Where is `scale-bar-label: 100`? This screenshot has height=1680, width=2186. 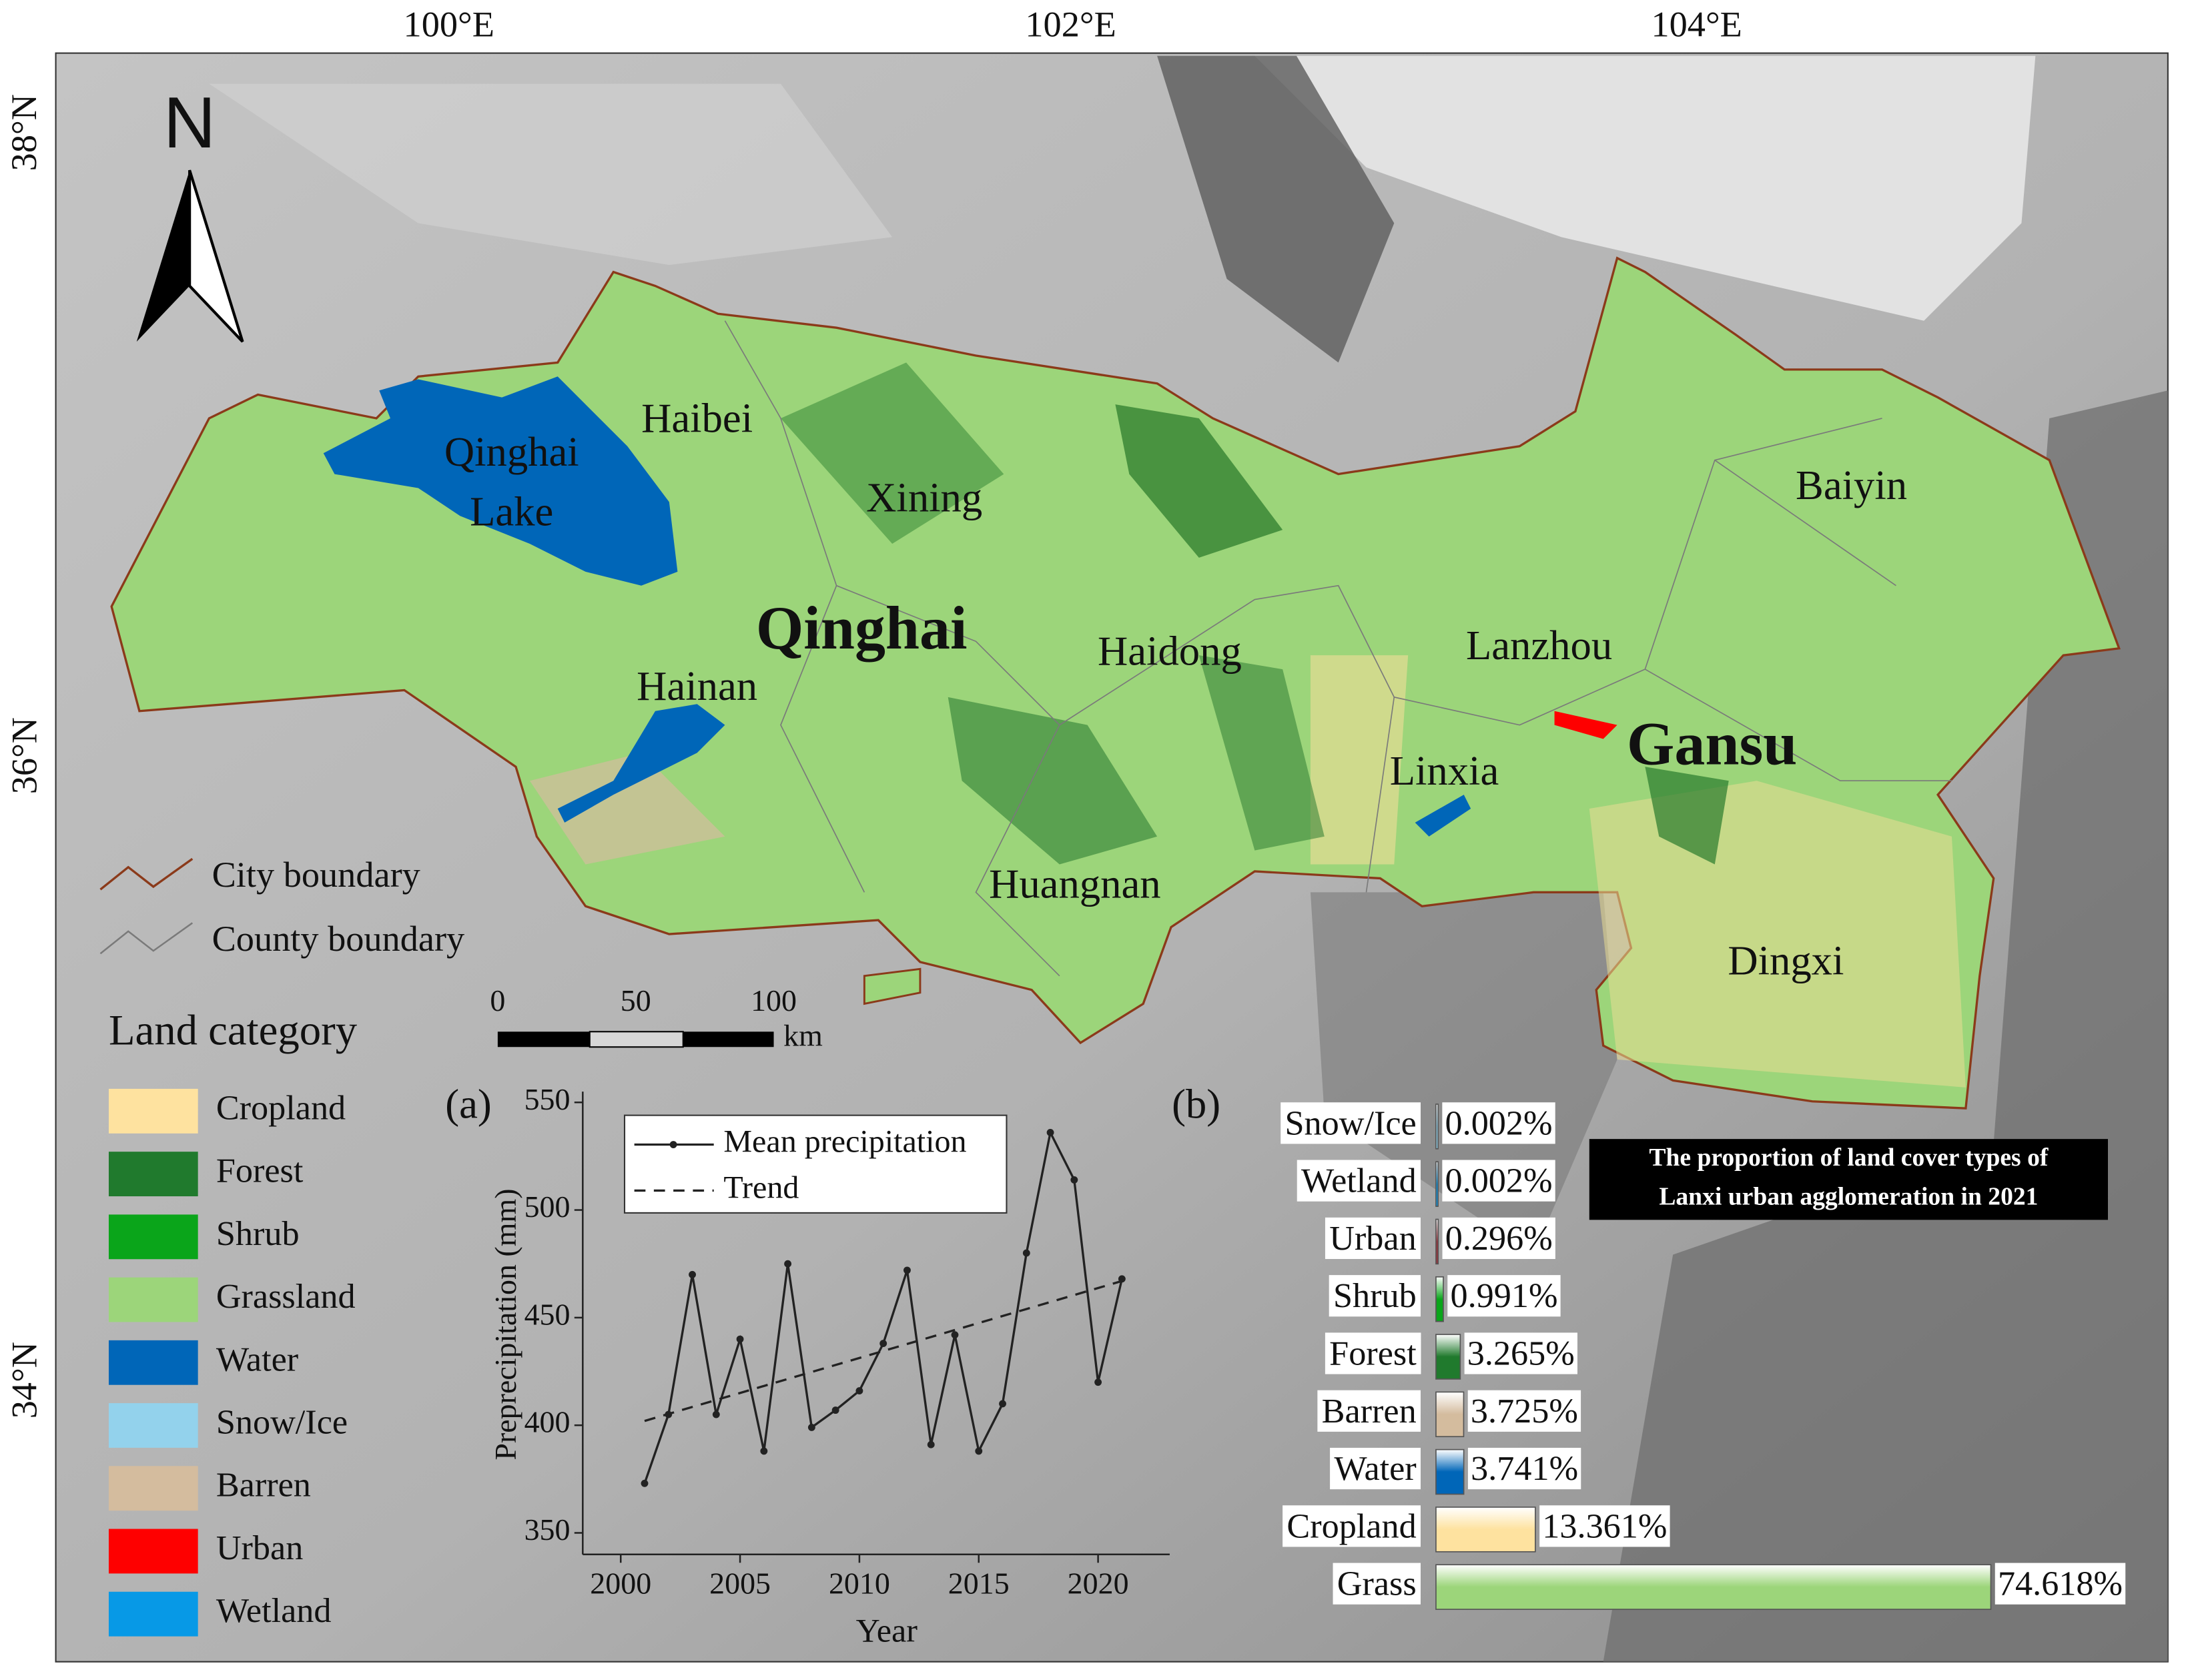 scale-bar-label: 100 is located at coordinates (774, 1000).